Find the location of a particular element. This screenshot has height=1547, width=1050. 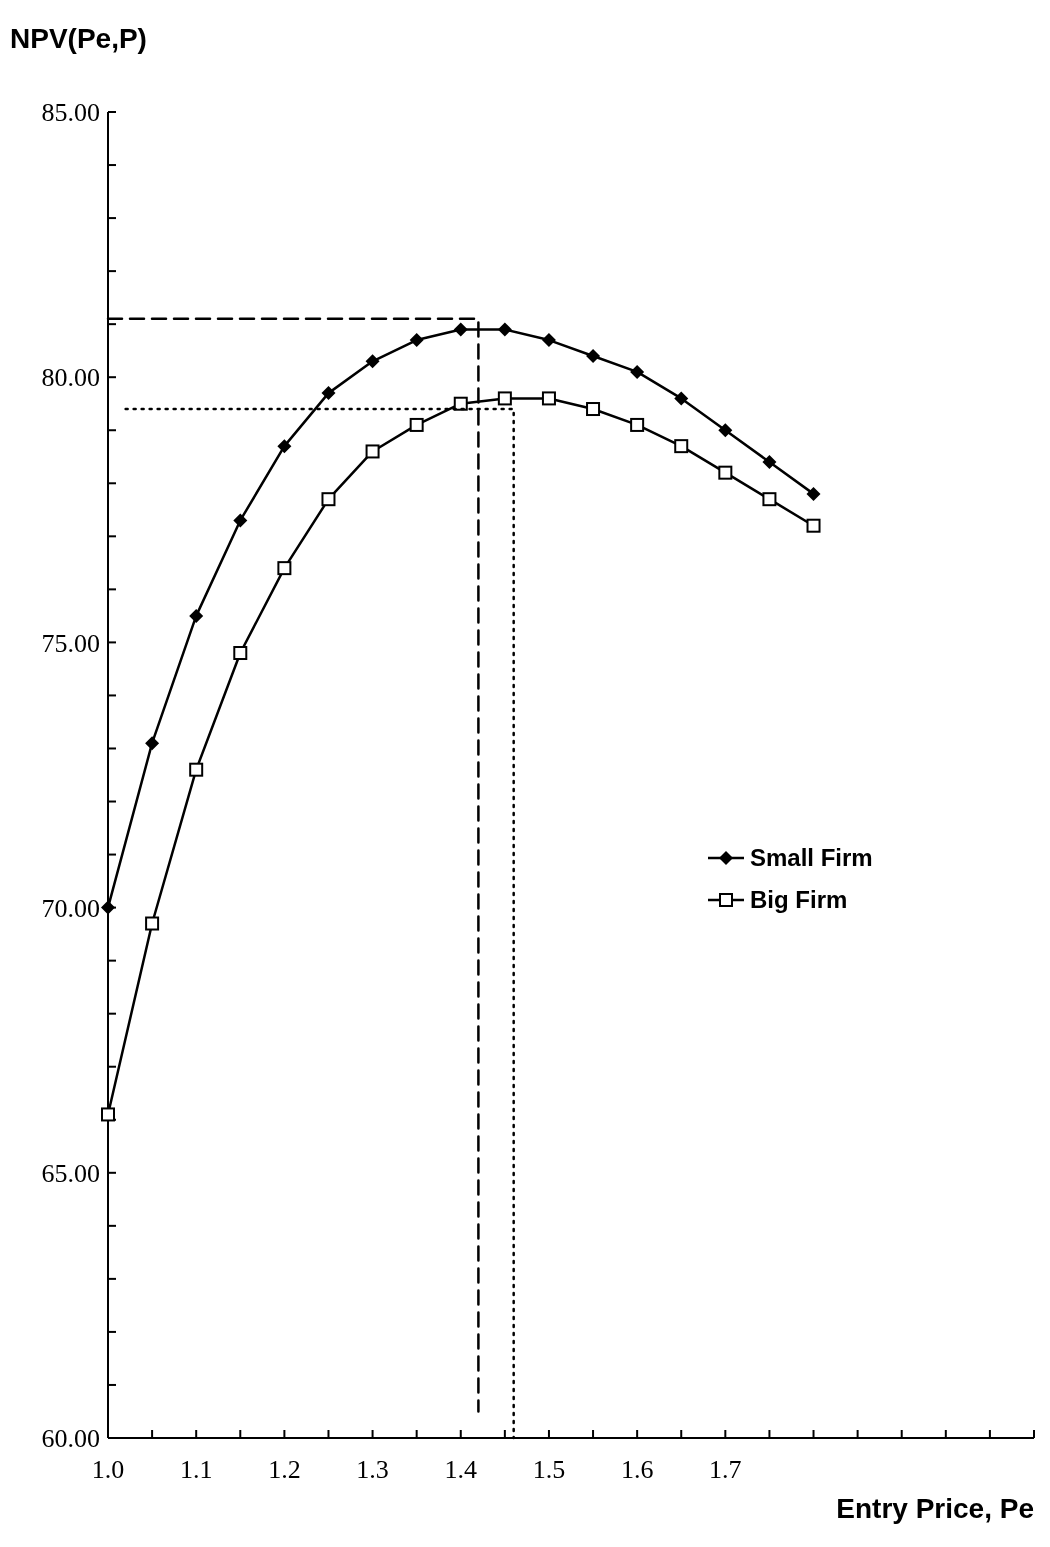

y-tick-label: 80.00 is located at coordinates (70, 378).